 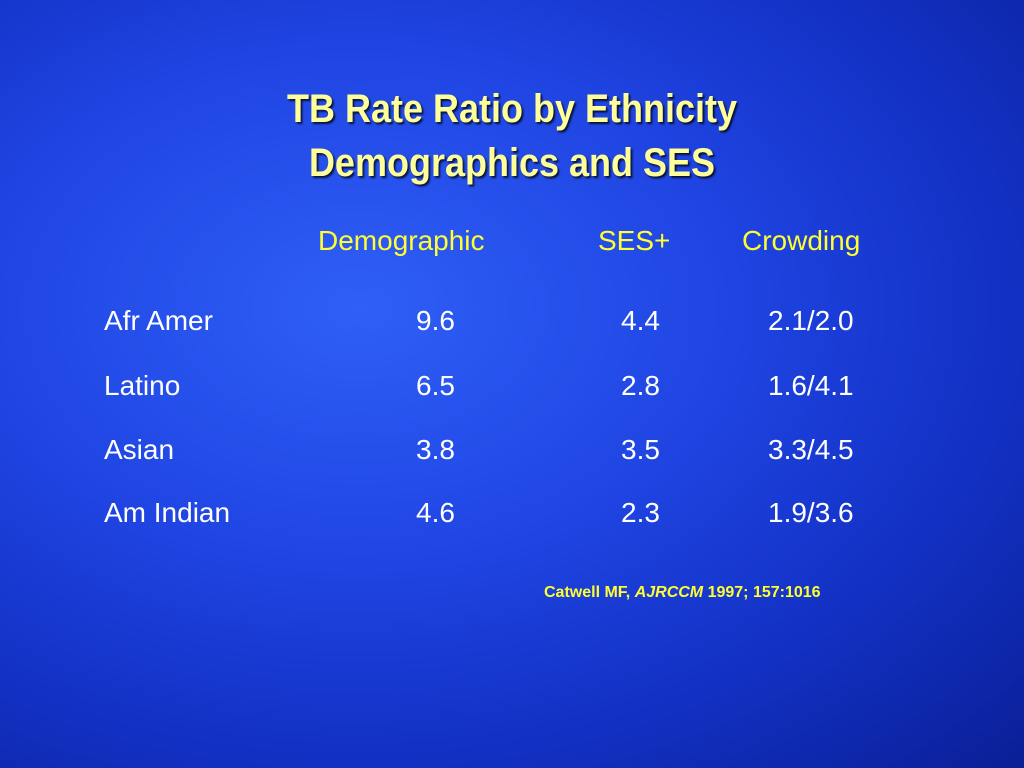 What do you see at coordinates (435, 385) in the screenshot?
I see `cell-demographic: 6.5` at bounding box center [435, 385].